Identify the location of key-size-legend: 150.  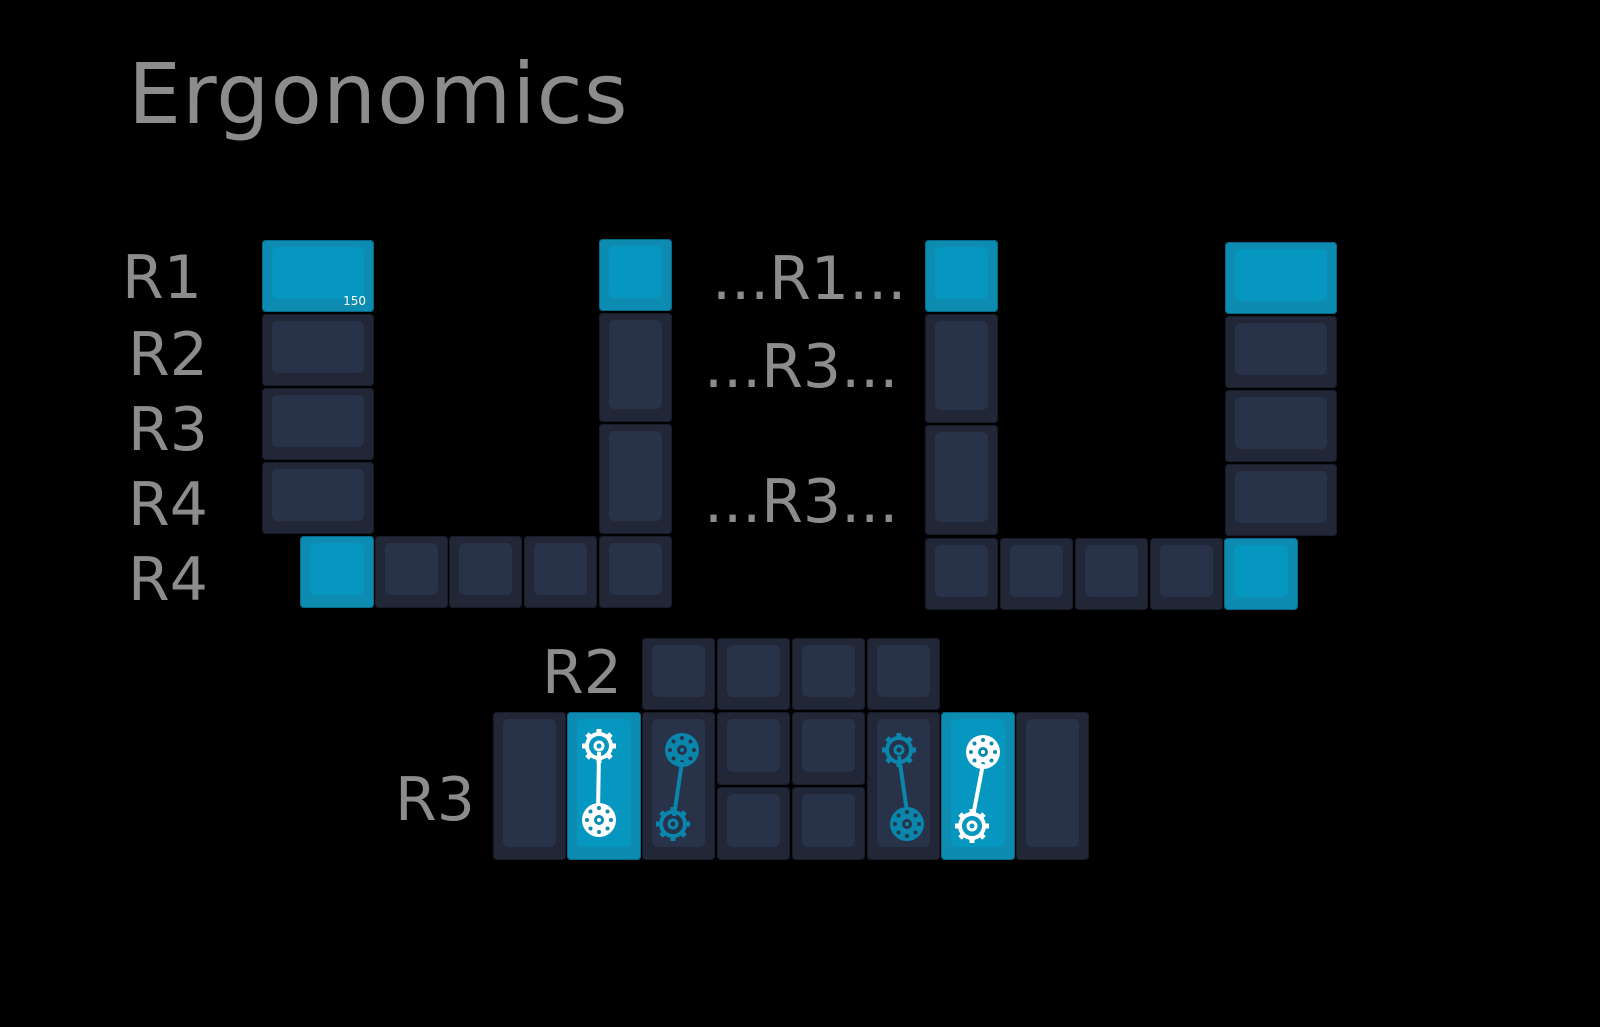
(354, 301).